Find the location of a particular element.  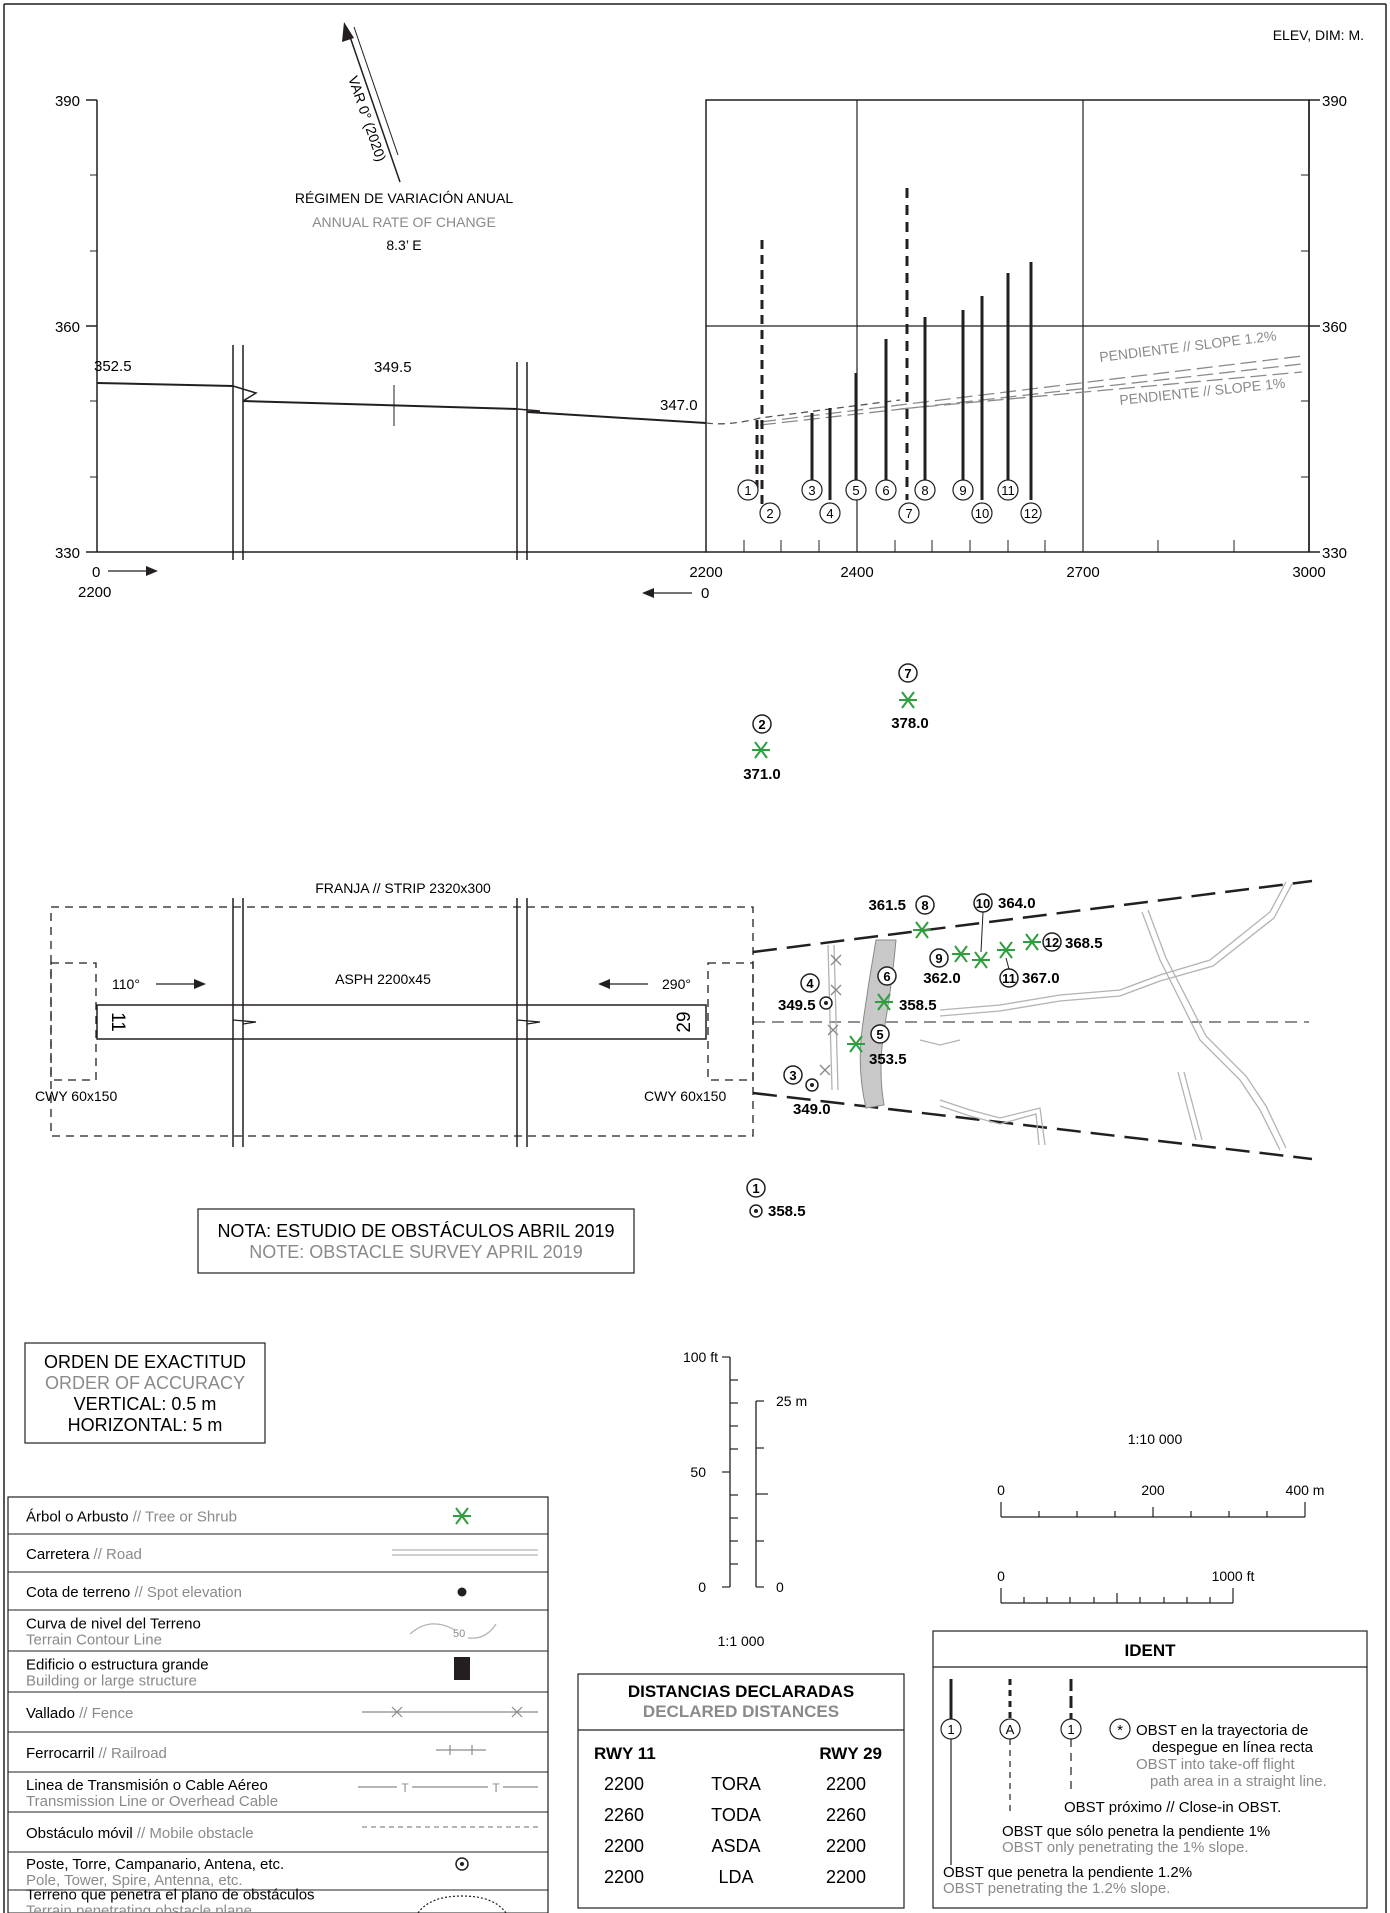

legend-transmission-icon: T T is located at coordinates (448, 1788).